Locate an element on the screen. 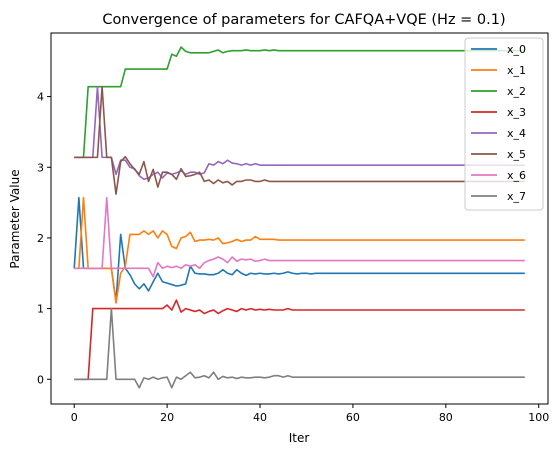 This screenshot has width=558, height=455. x-axis: 0 20 40 60 80 100 is located at coordinates (310, 414).